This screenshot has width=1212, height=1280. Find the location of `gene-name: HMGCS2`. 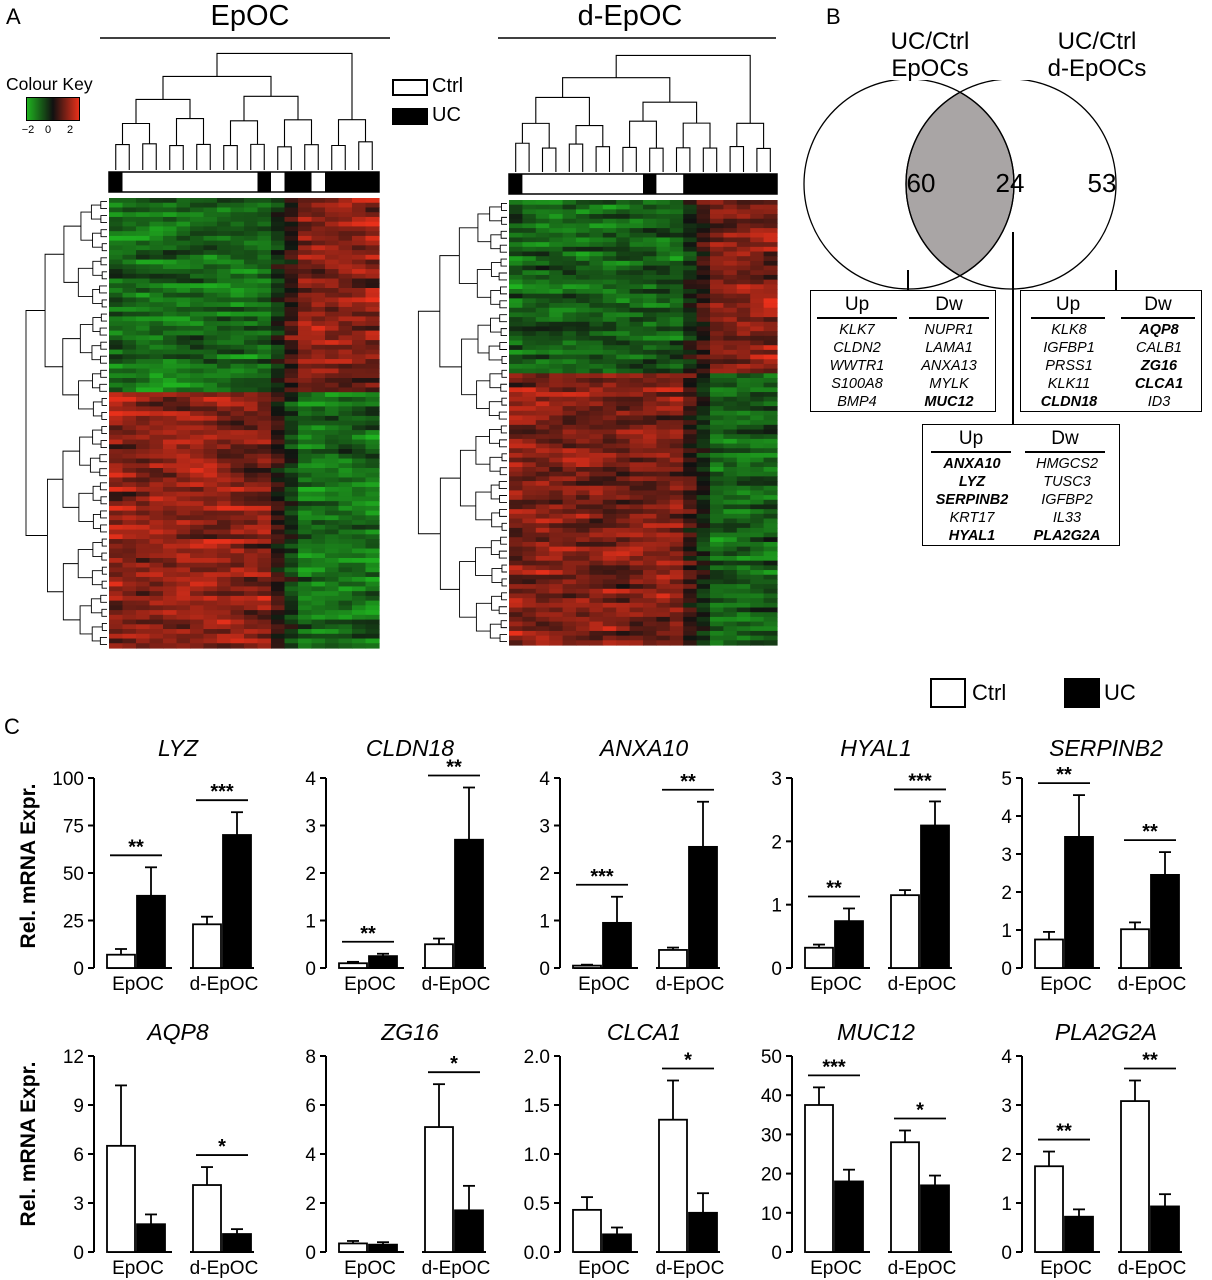

gene-name: HMGCS2 is located at coordinates (1067, 464).